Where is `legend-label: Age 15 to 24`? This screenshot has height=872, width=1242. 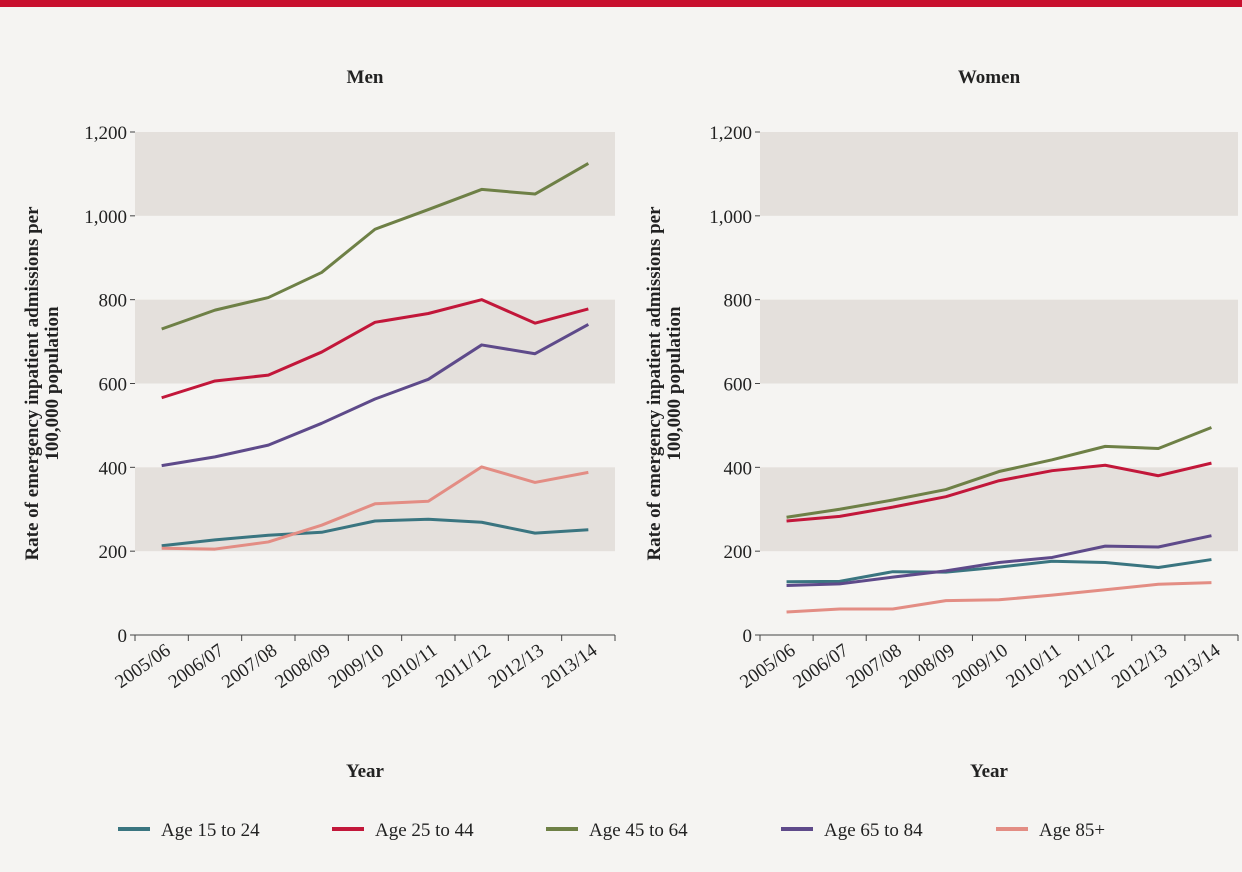
legend-label: Age 15 to 24 is located at coordinates (210, 830).